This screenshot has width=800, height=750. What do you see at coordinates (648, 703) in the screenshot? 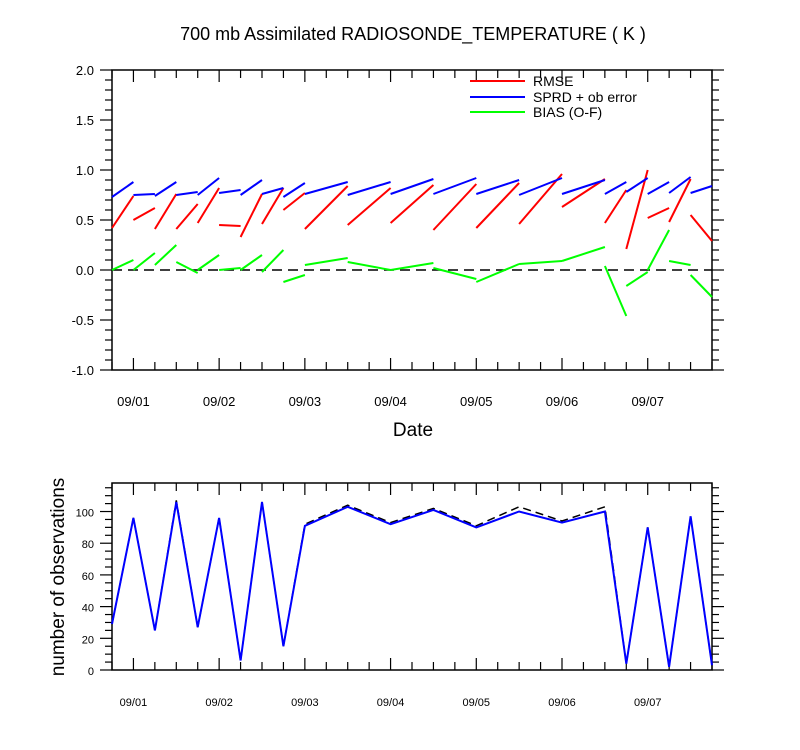
I see `bottom-x-tick-label: 09/07` at bounding box center [648, 703].